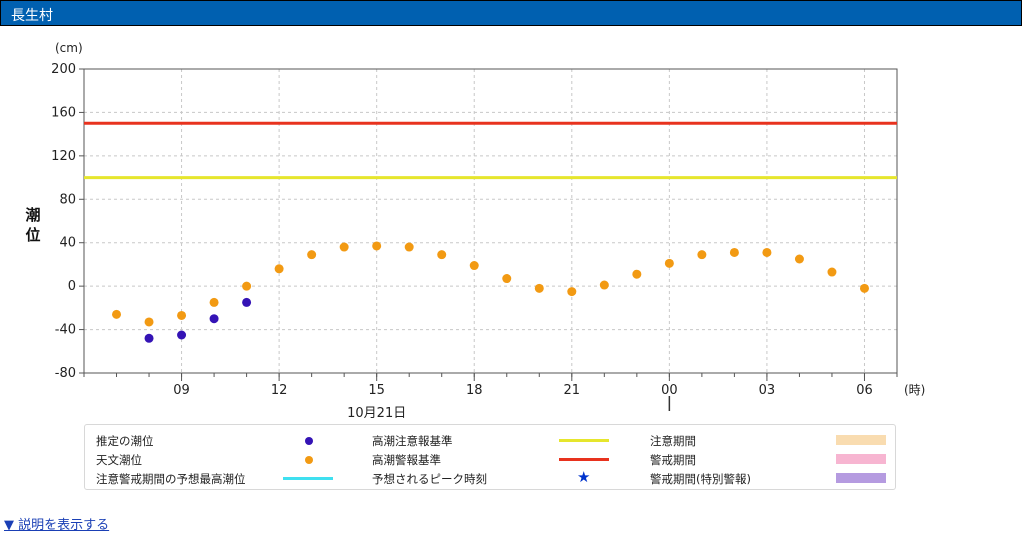  What do you see at coordinates (673, 460) in the screenshot?
I see `legend-label-warning-period: 警戒期間` at bounding box center [673, 460].